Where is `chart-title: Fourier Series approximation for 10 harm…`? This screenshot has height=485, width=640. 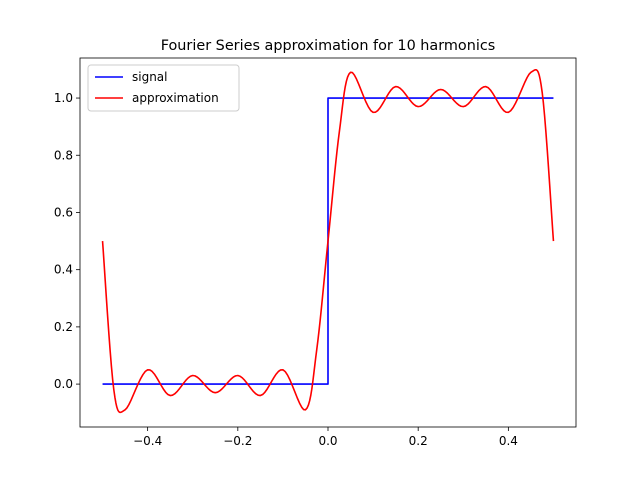 chart-title: Fourier Series approximation for 10 harm… is located at coordinates (328, 46).